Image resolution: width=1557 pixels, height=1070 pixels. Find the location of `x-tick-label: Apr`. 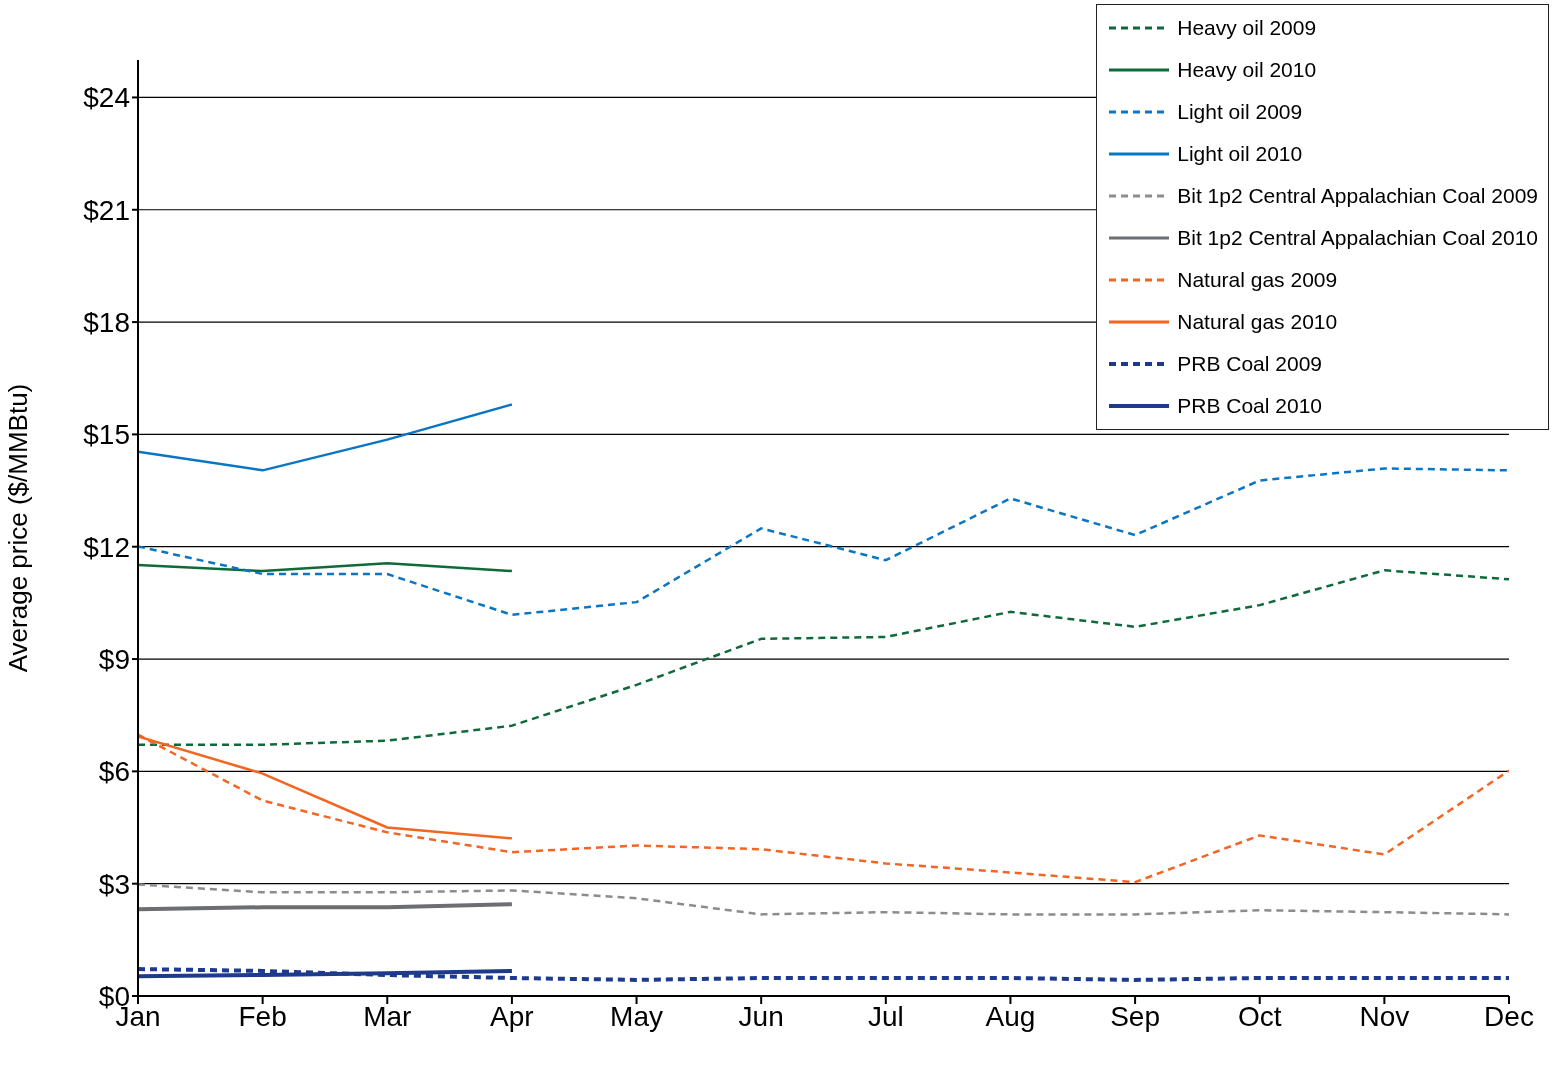

x-tick-label: Apr is located at coordinates (512, 1016).